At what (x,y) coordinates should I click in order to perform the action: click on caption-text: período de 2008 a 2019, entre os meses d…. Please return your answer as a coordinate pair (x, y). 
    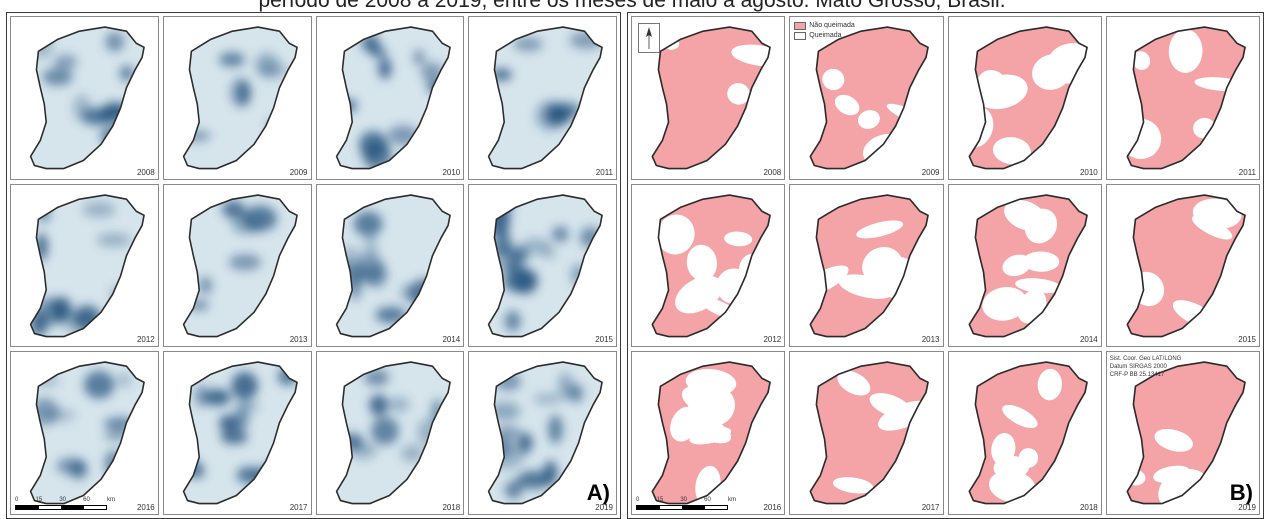
    Looking at the image, I should click on (632, 6).